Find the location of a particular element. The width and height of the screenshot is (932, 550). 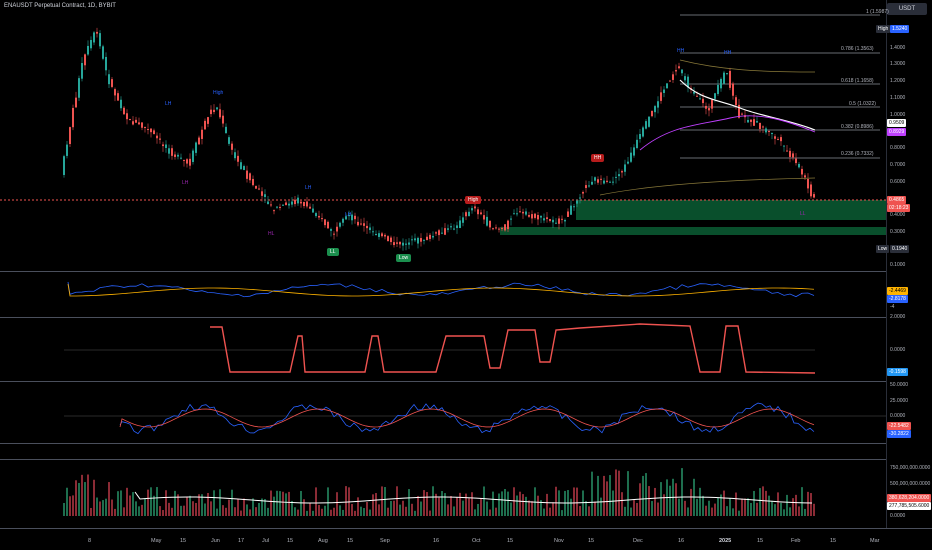

time-axis-border is located at coordinates (466, 528).